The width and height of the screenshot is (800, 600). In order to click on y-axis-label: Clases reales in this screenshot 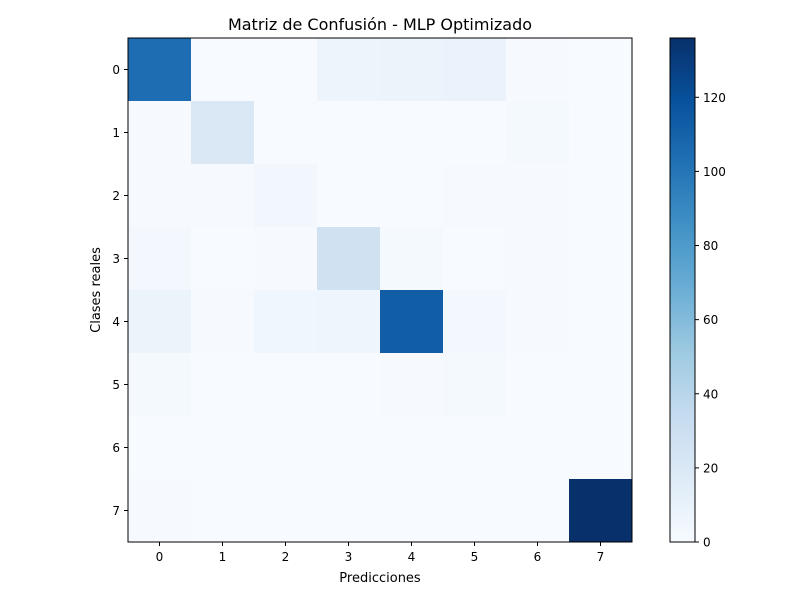, I will do `click(96, 290)`.